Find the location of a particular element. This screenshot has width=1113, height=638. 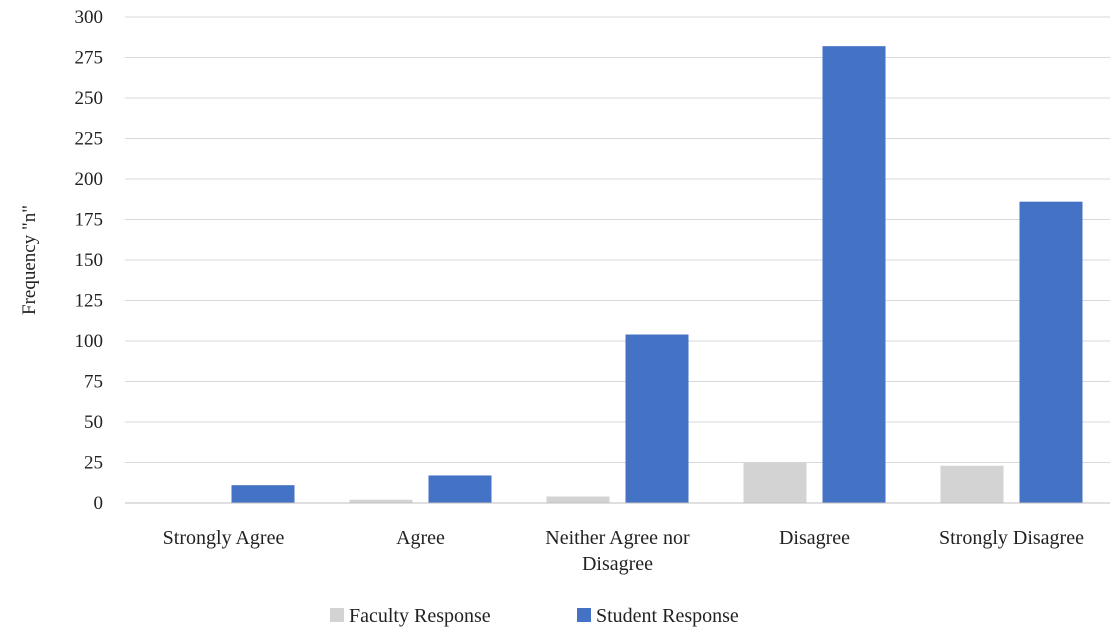

x-tick-label: Strongly Agree is located at coordinates (224, 538).